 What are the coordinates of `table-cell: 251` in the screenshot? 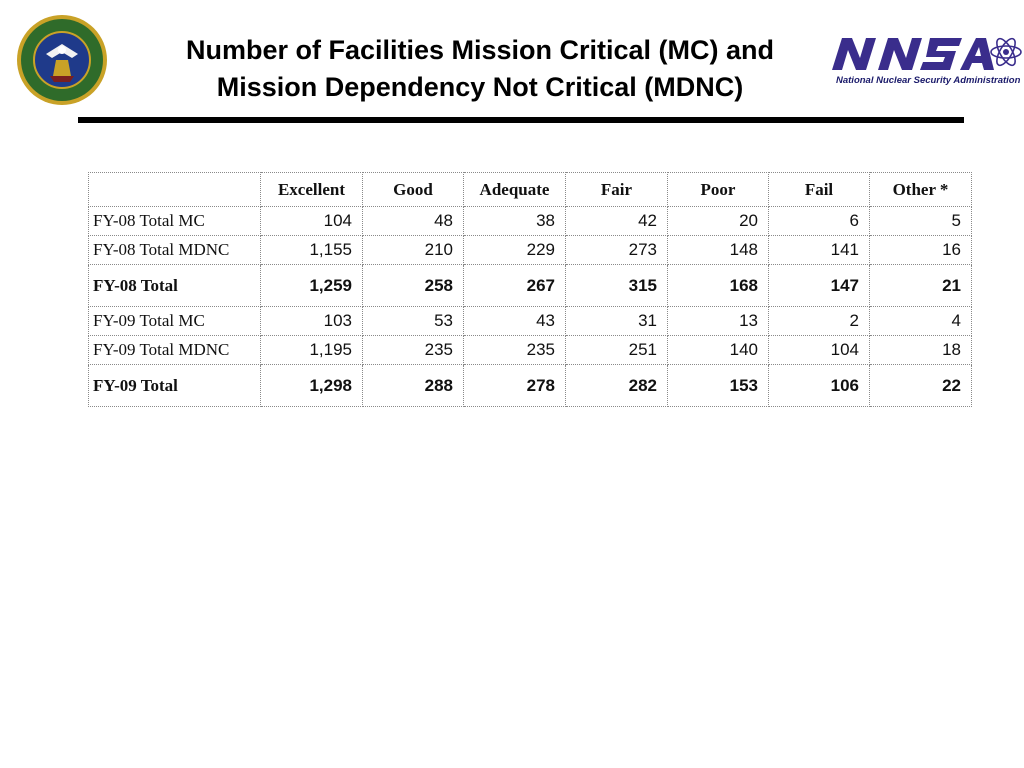 It's located at (616, 350).